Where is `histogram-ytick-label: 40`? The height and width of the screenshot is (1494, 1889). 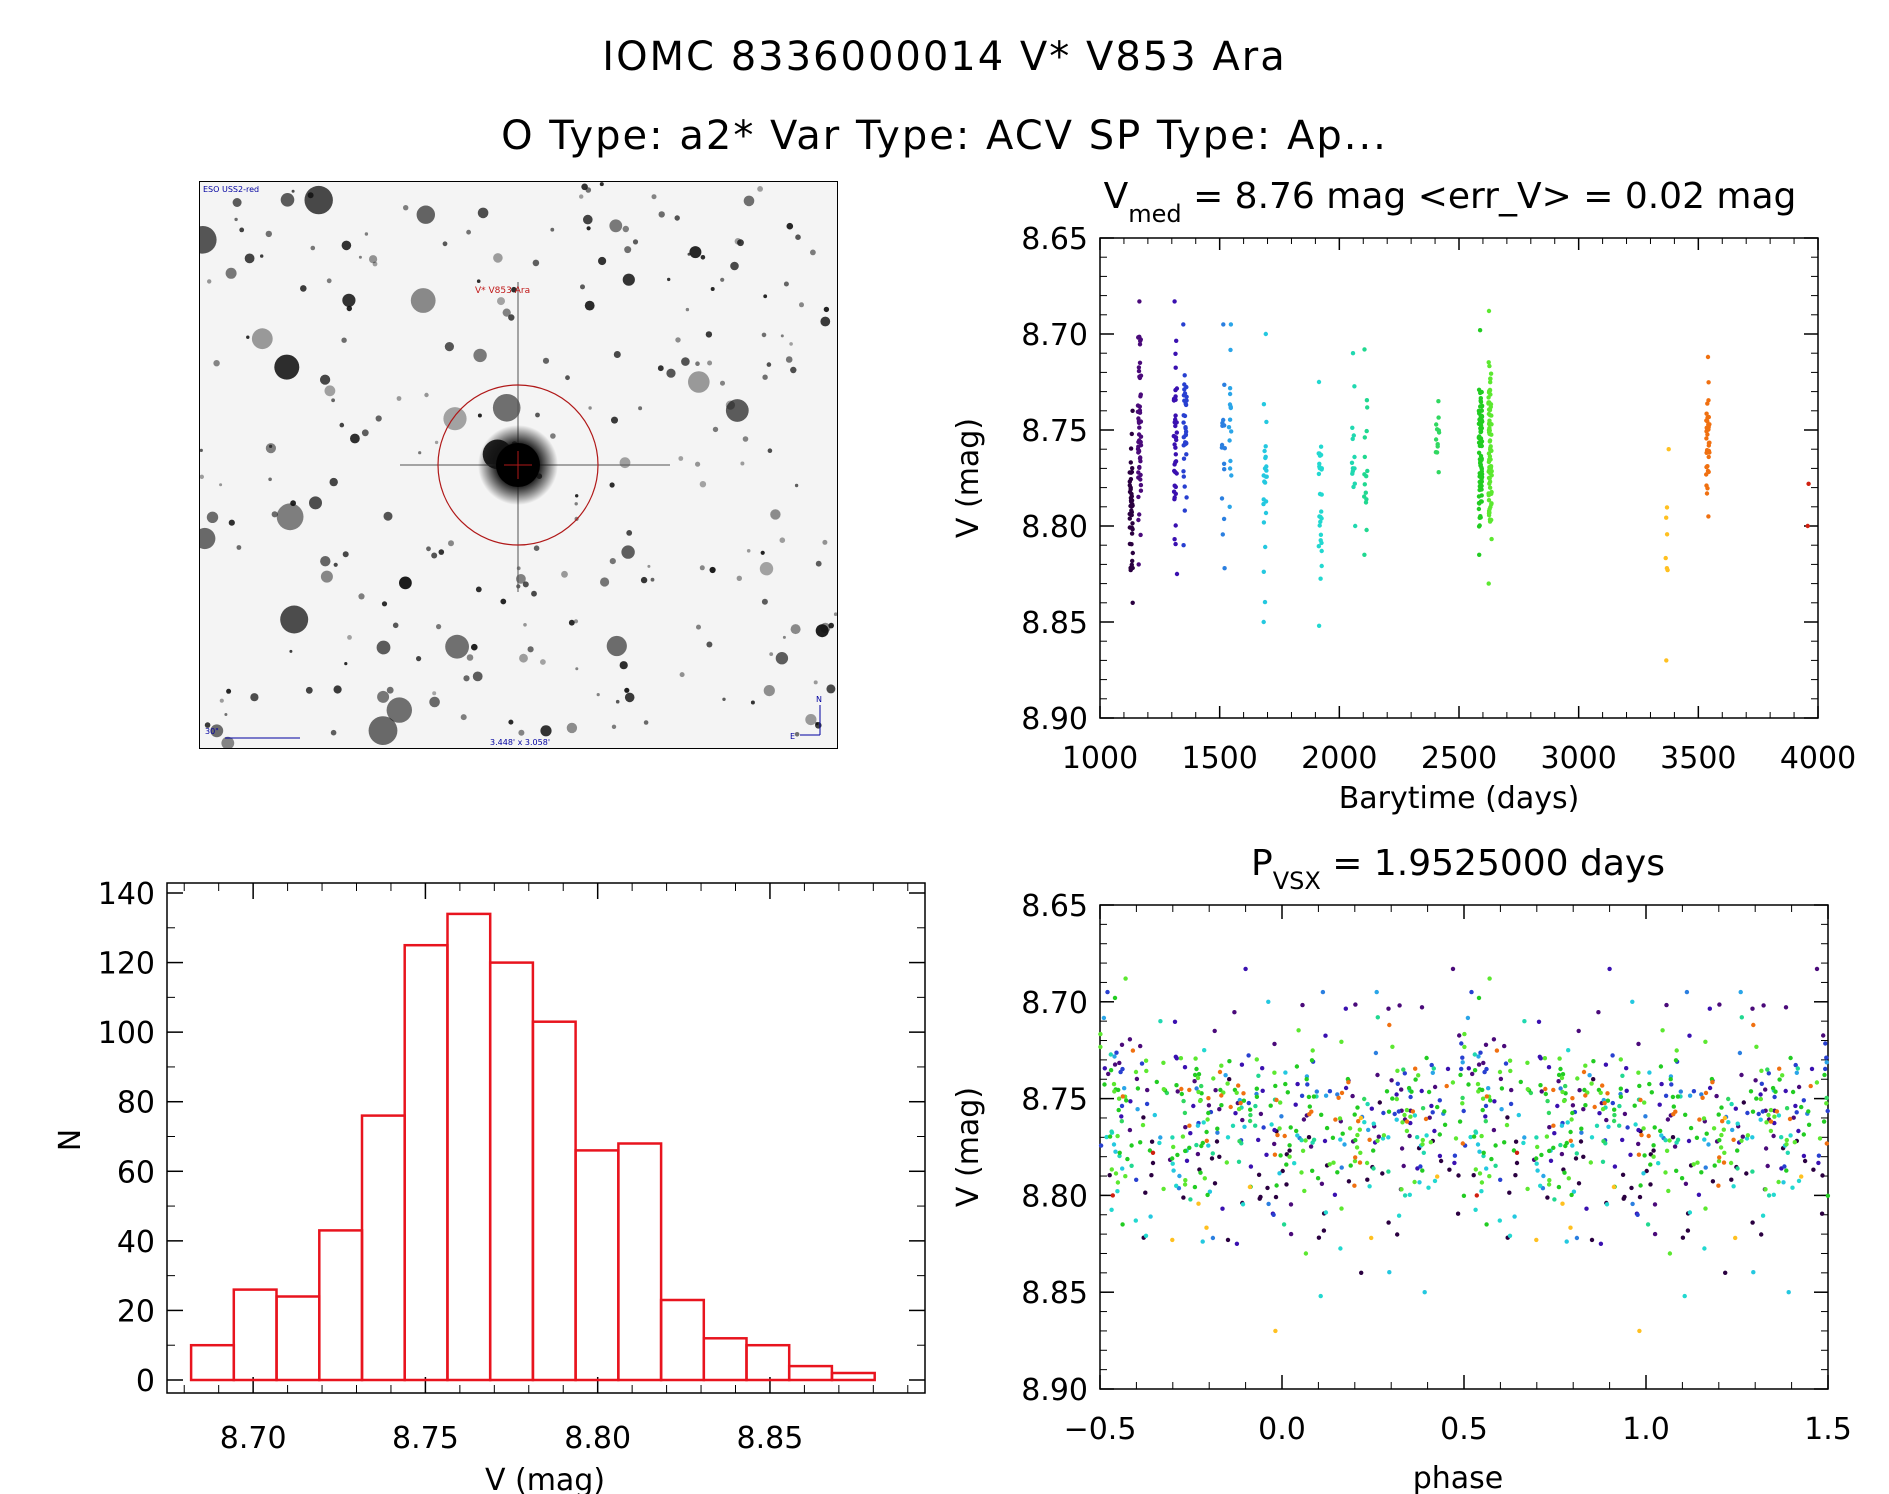
histogram-ytick-label: 40 is located at coordinates (136, 1242).